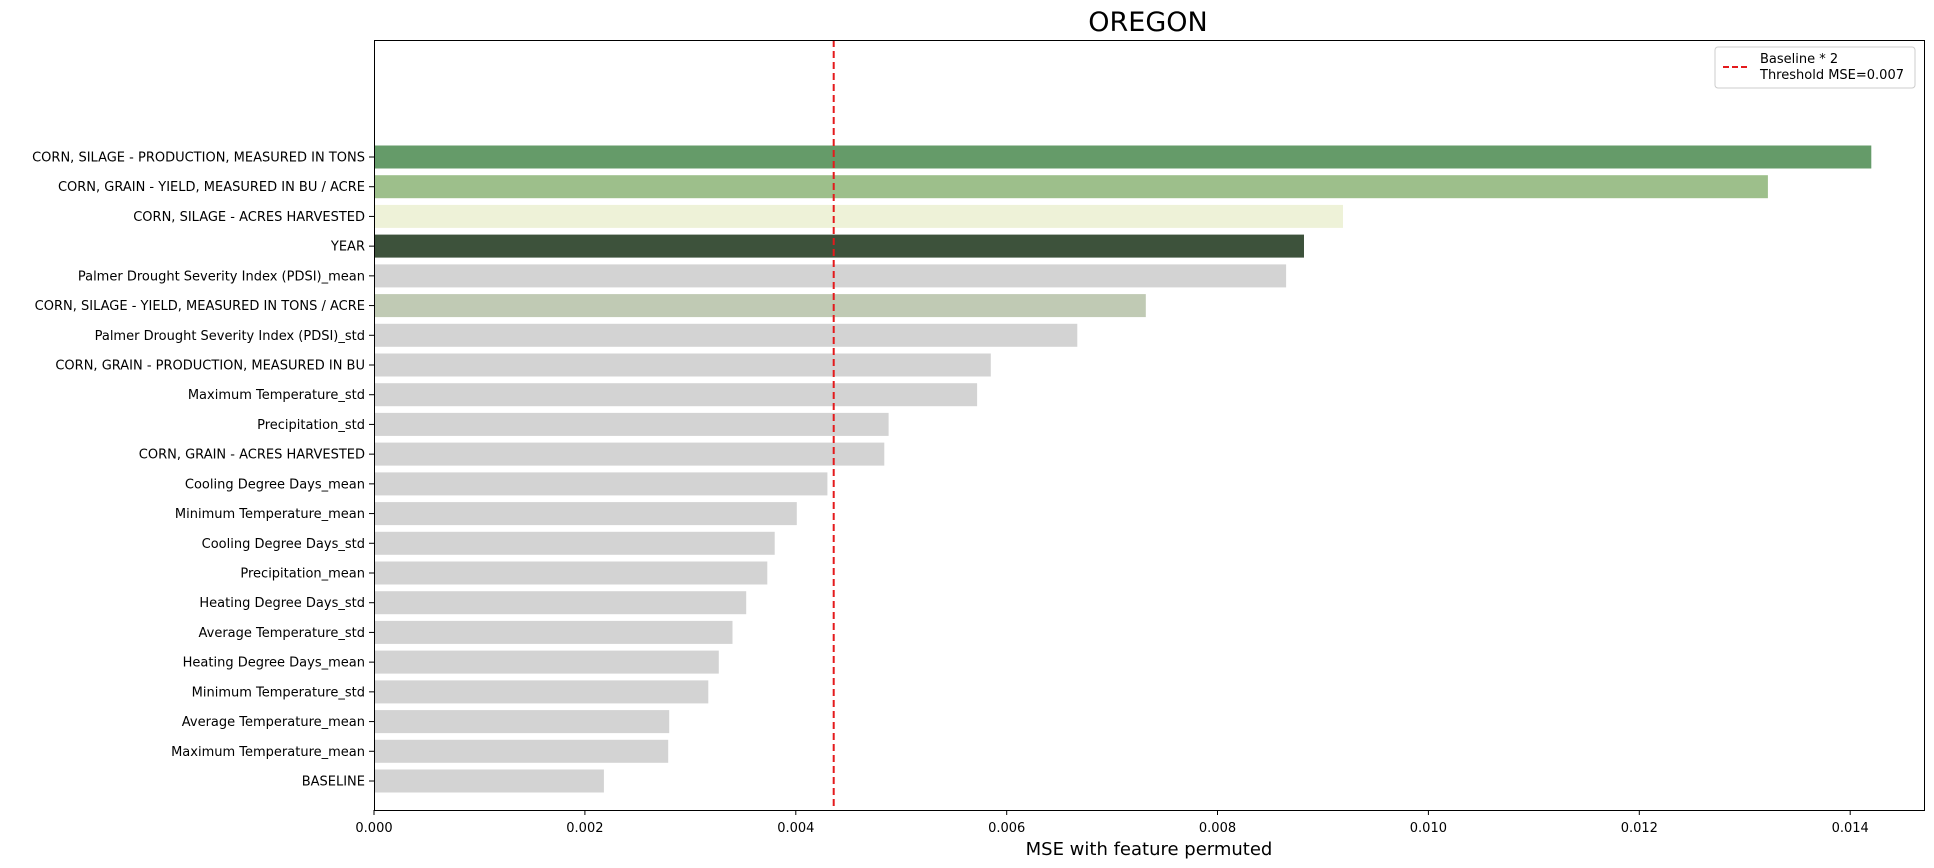 The height and width of the screenshot is (868, 1934). Describe the element at coordinates (230, 336) in the screenshot. I see `y-tick-label: Palmer Drought Severity Index (PDSI)_std` at that location.